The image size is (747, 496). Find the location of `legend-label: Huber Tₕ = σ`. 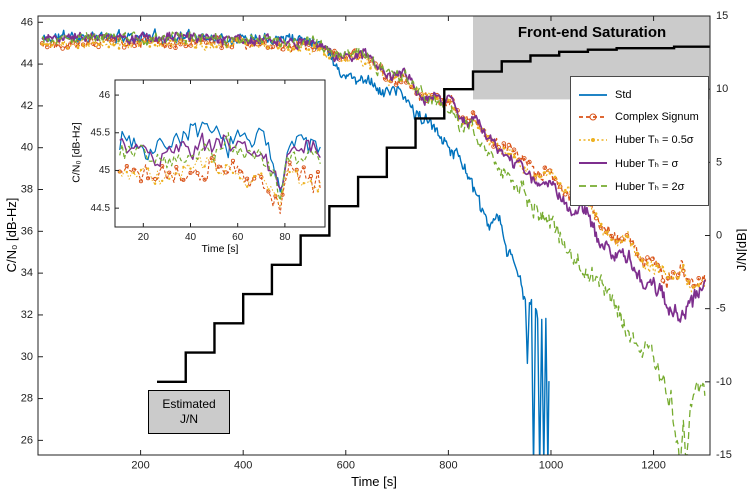

legend-label: Huber Tₕ = σ is located at coordinates (647, 163).